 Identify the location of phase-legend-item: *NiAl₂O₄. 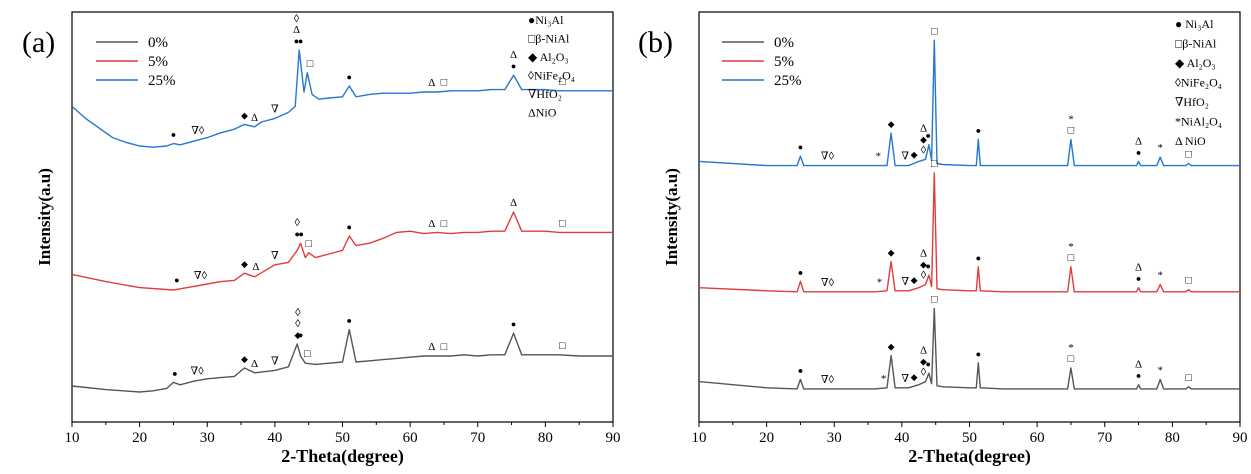
(1198, 122).